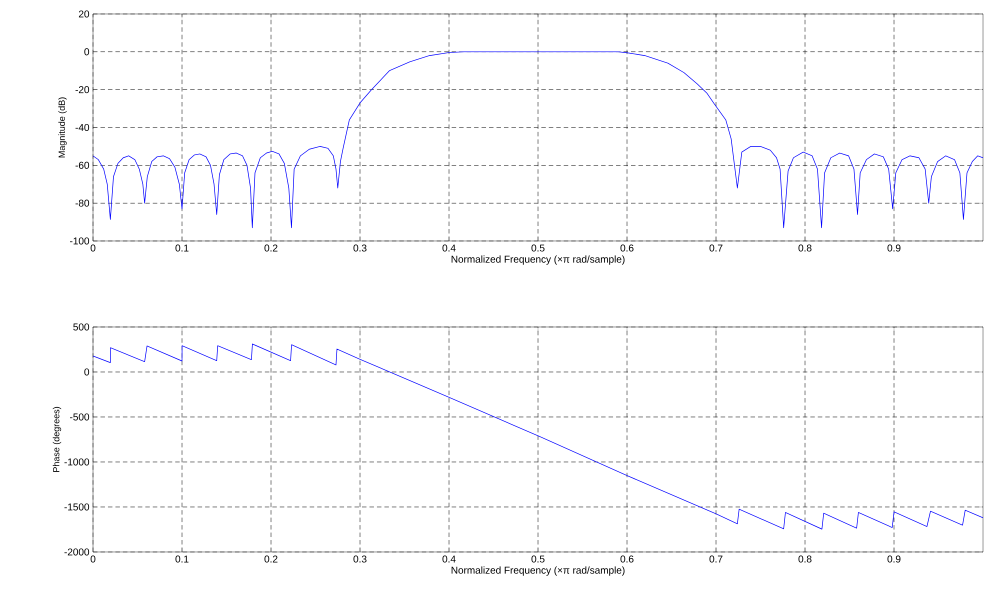  What do you see at coordinates (77, 552) in the screenshot?
I see `y-tick-label: -2000` at bounding box center [77, 552].